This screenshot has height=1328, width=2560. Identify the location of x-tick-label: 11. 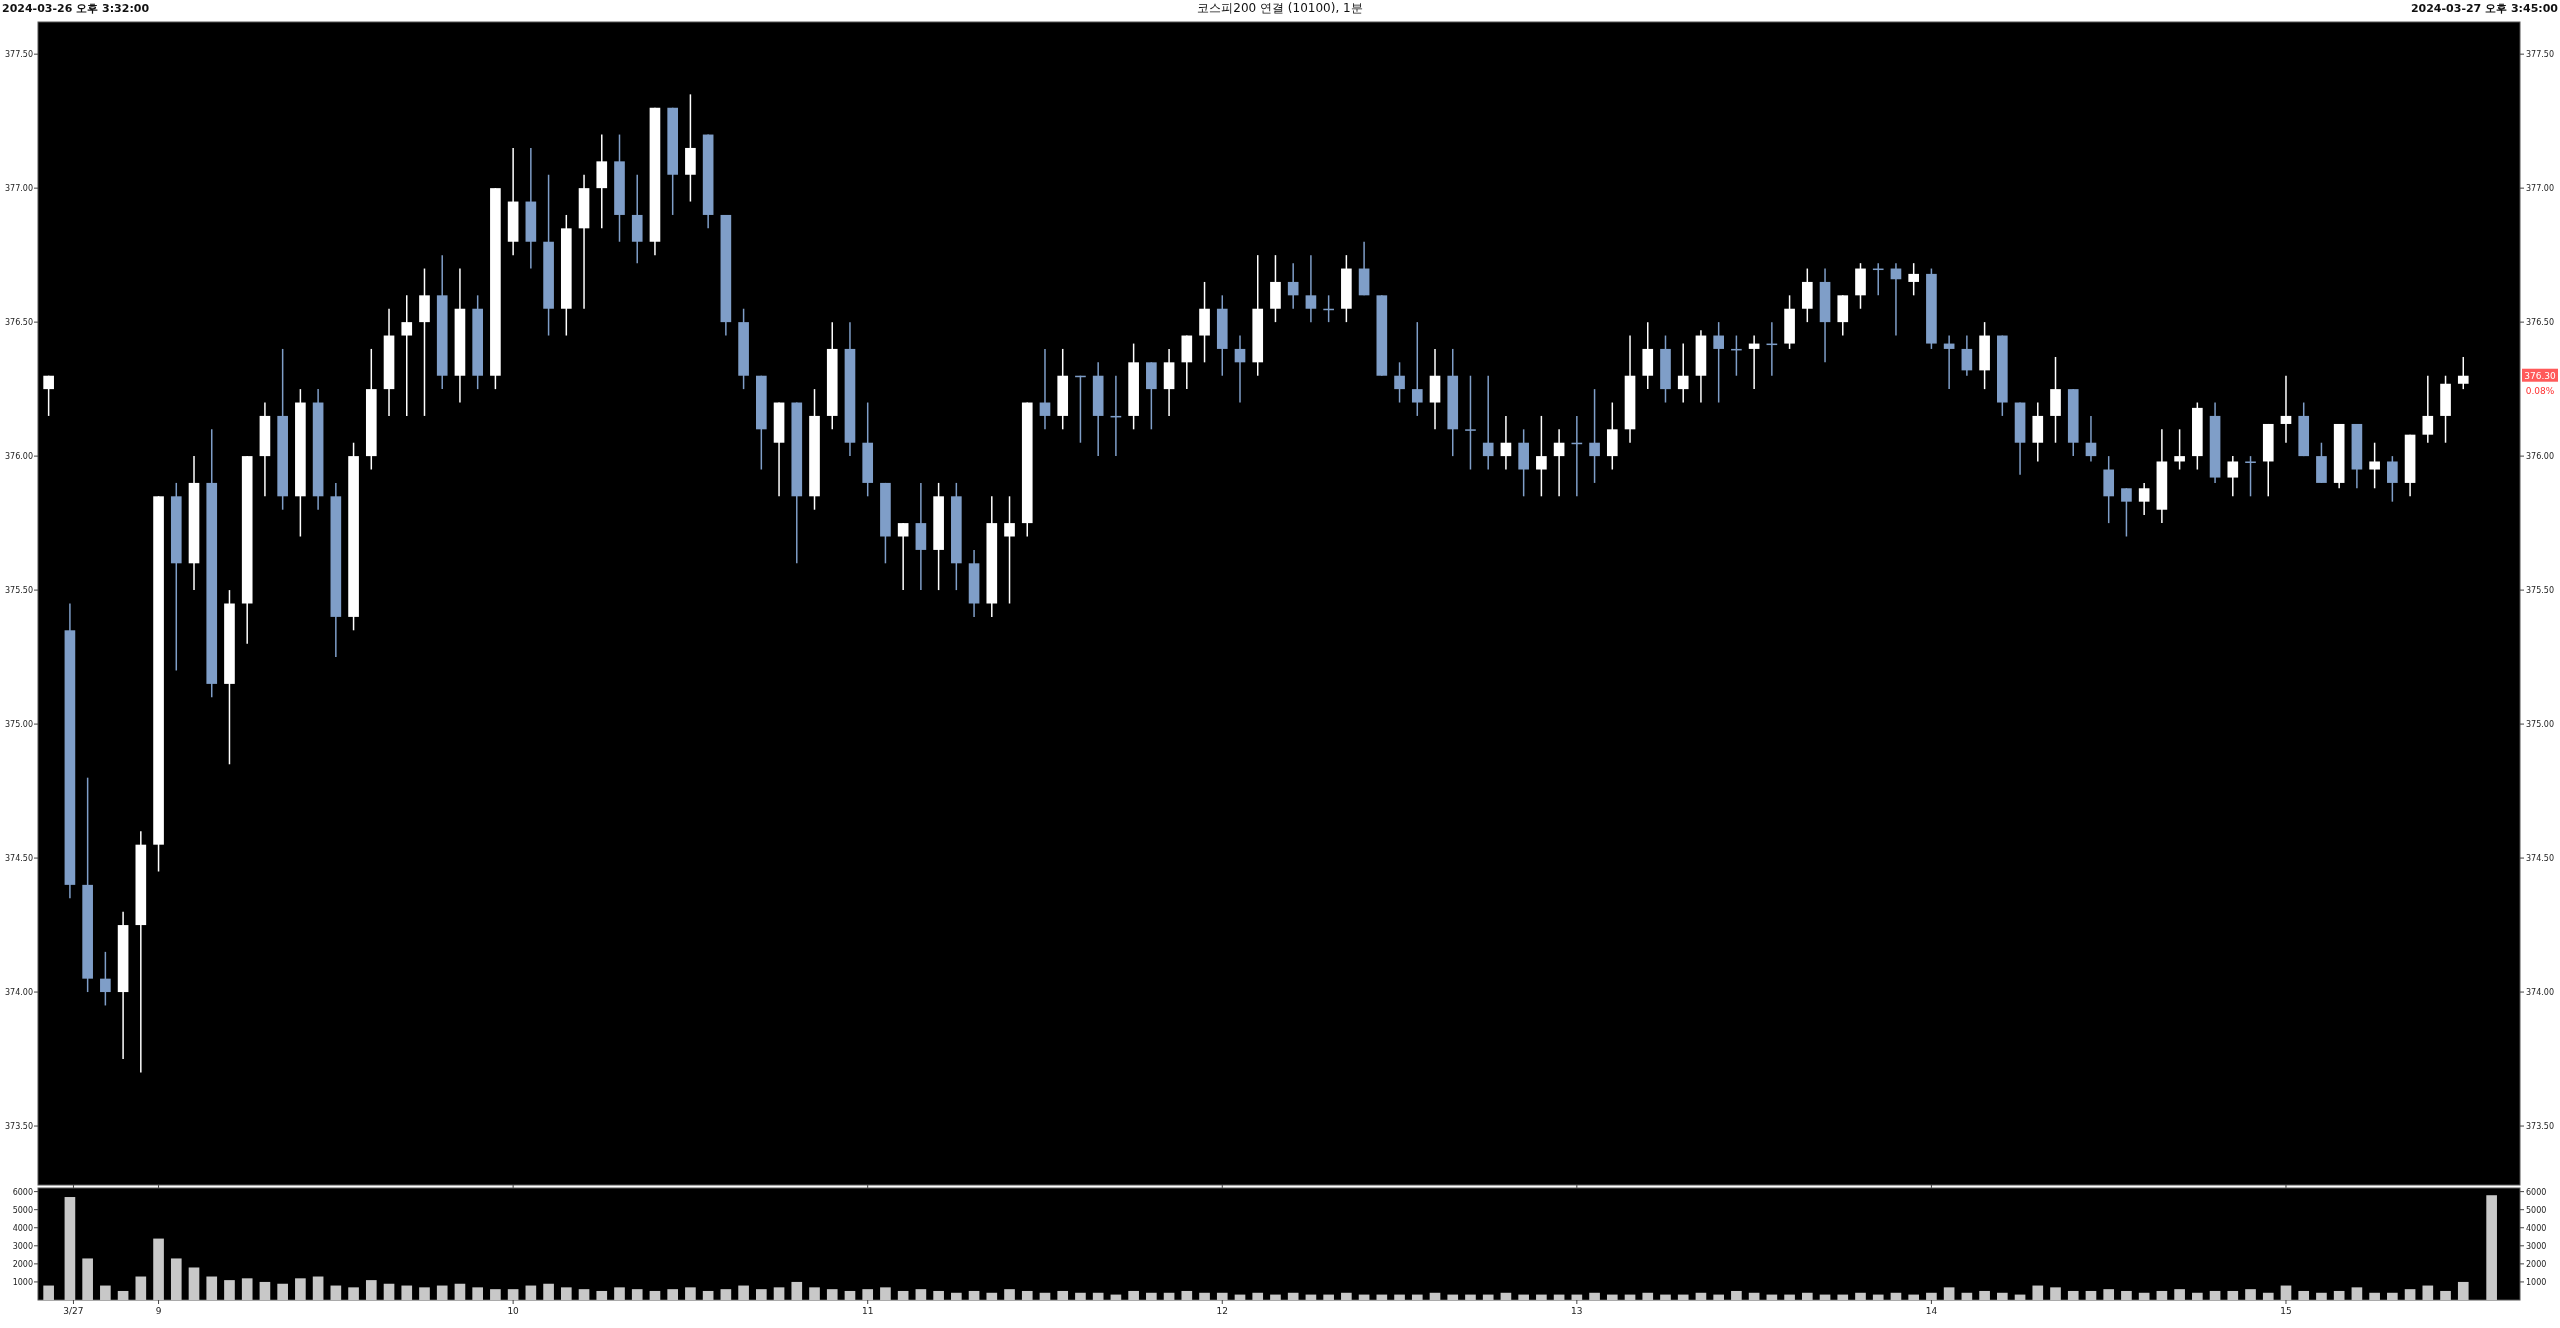
(867, 1311).